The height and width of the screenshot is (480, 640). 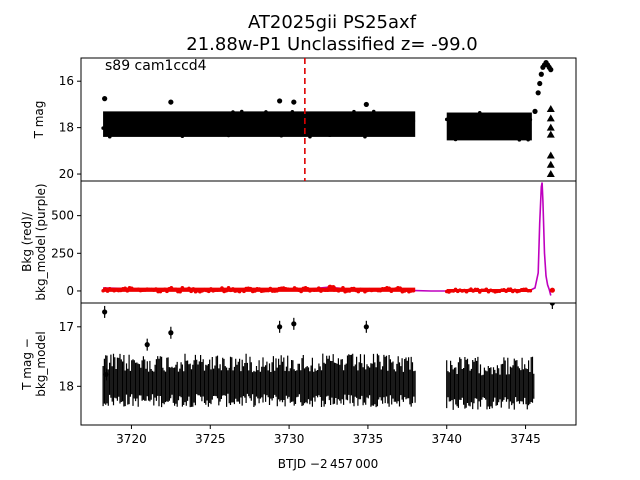 What do you see at coordinates (27, 364) in the screenshot?
I see `panel-2-ylabel-0: T mag −` at bounding box center [27, 364].